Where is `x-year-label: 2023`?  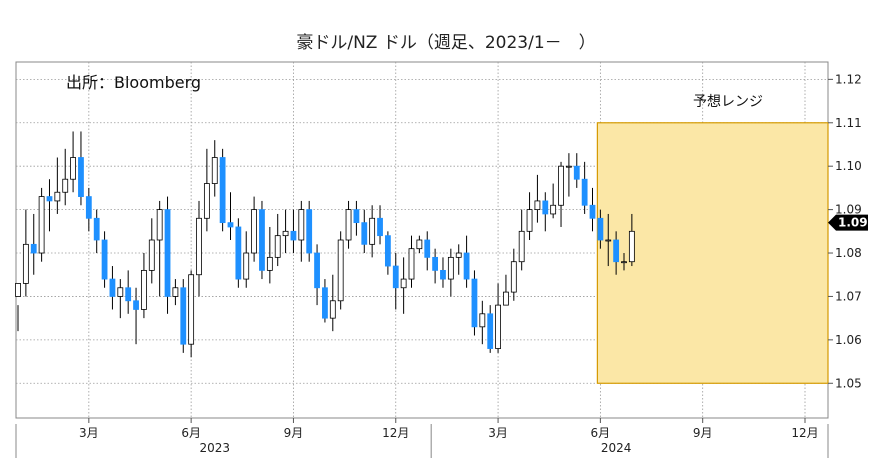
x-year-label: 2023 is located at coordinates (214, 448).